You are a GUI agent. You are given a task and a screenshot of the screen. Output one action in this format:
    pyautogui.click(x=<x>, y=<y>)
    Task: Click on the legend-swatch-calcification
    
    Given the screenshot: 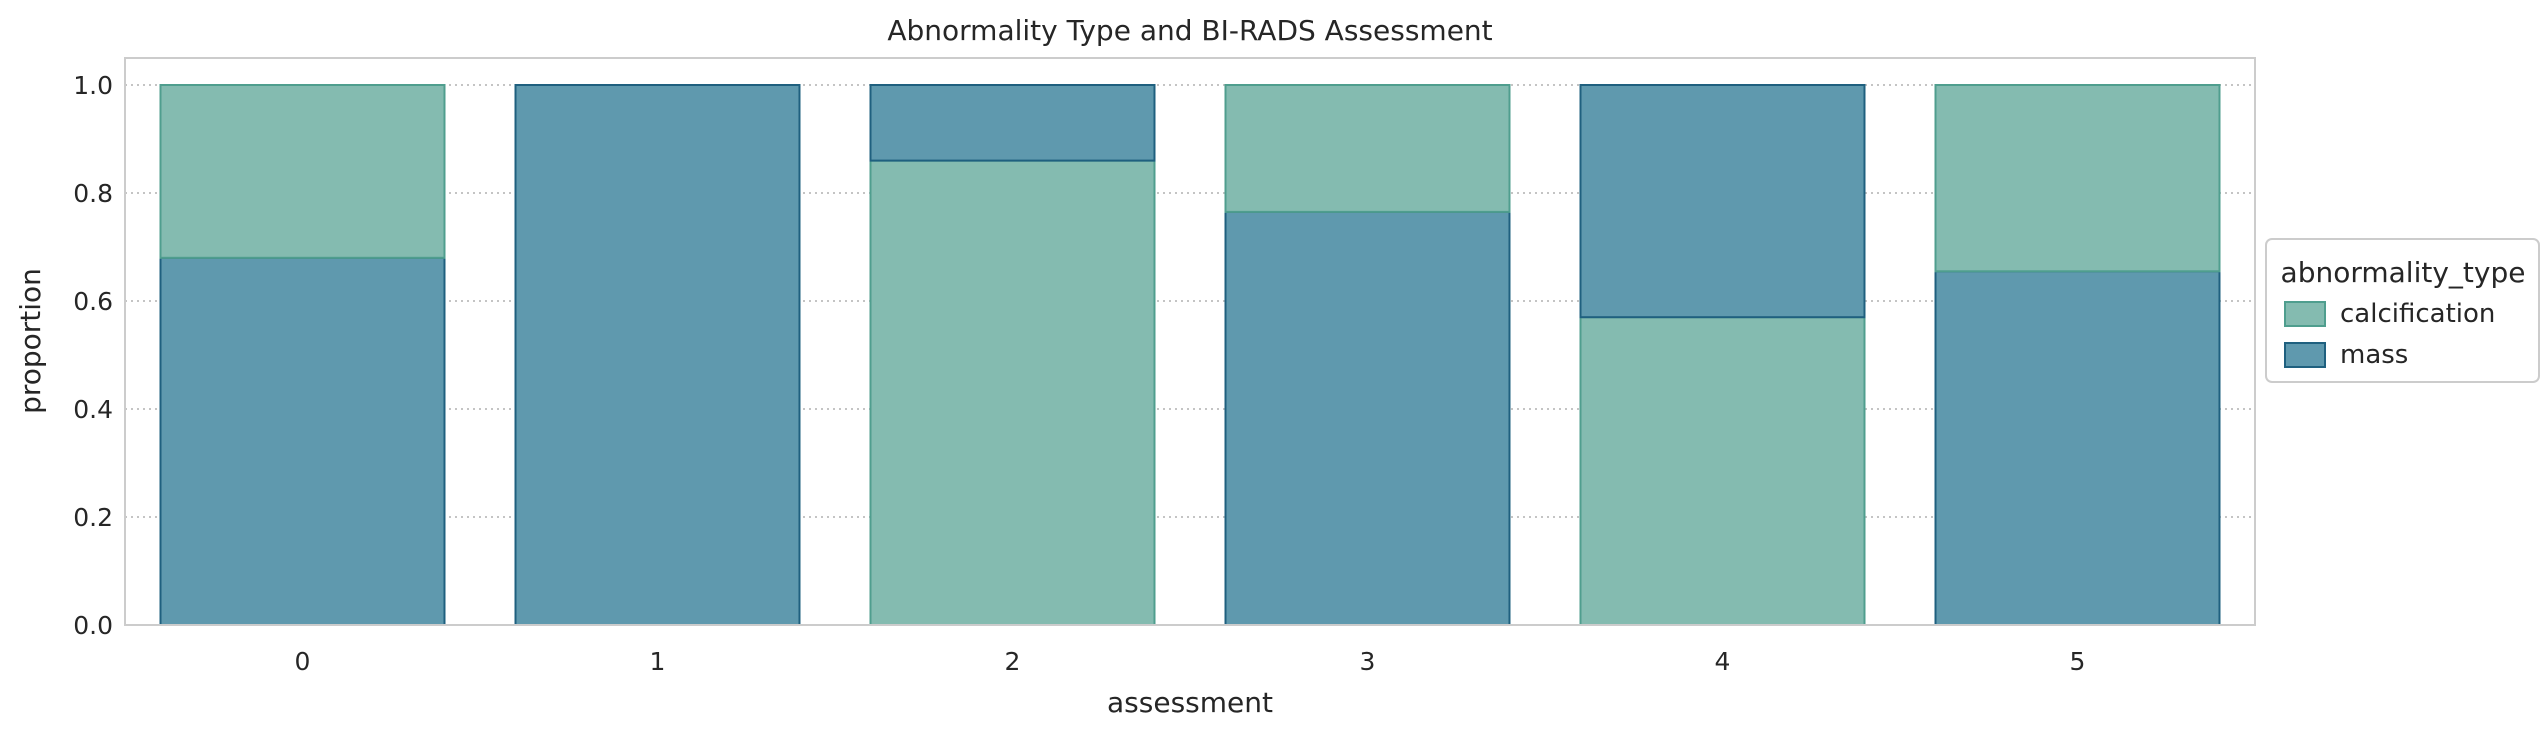 What is the action you would take?
    pyautogui.click(x=2305, y=314)
    